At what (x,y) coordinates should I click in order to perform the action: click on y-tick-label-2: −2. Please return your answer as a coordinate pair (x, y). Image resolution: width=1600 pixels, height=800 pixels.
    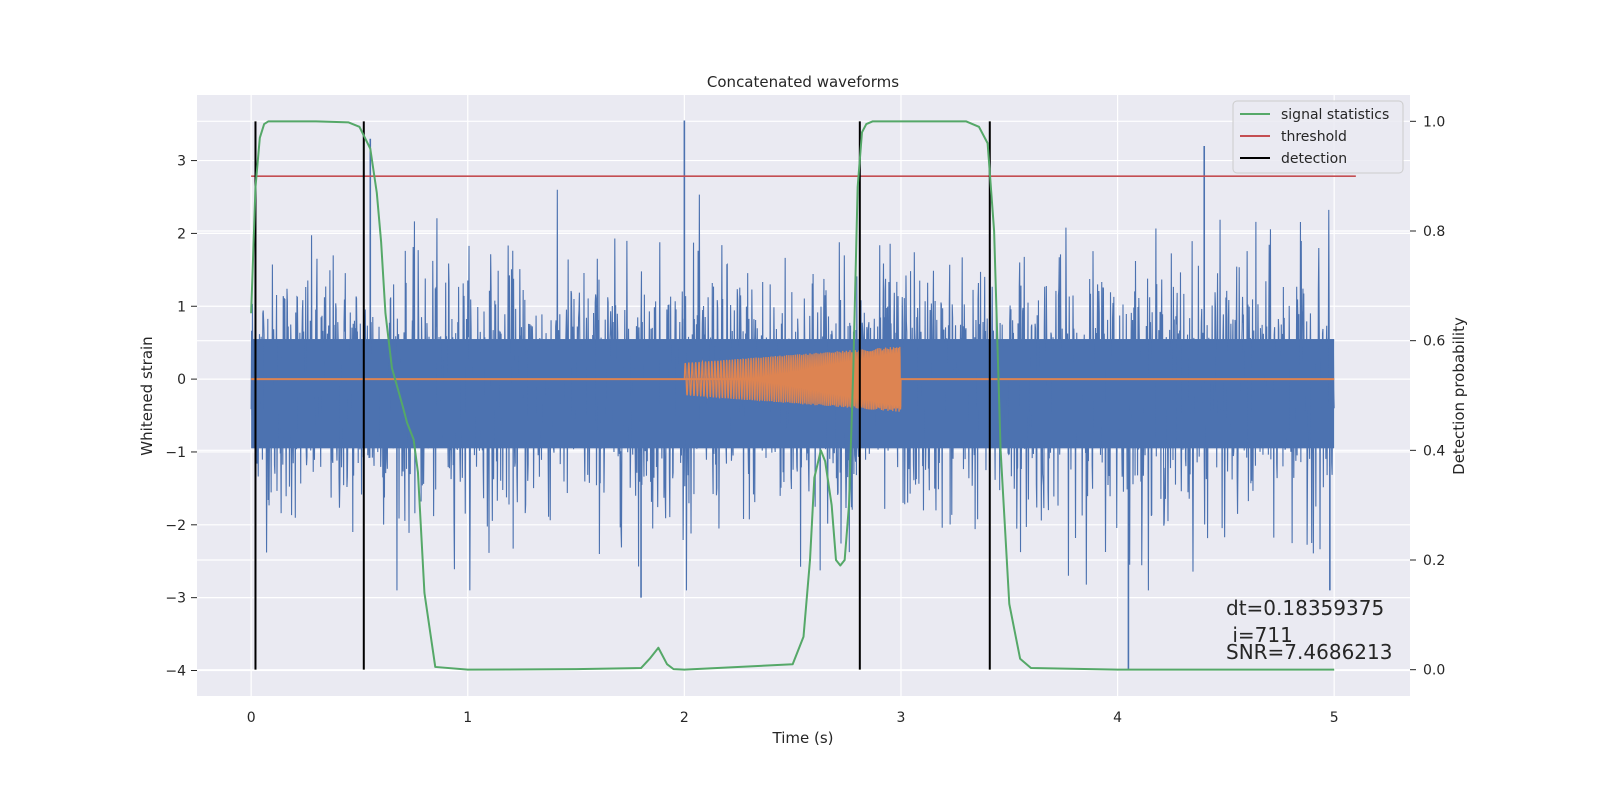
    Looking at the image, I should click on (175, 526).